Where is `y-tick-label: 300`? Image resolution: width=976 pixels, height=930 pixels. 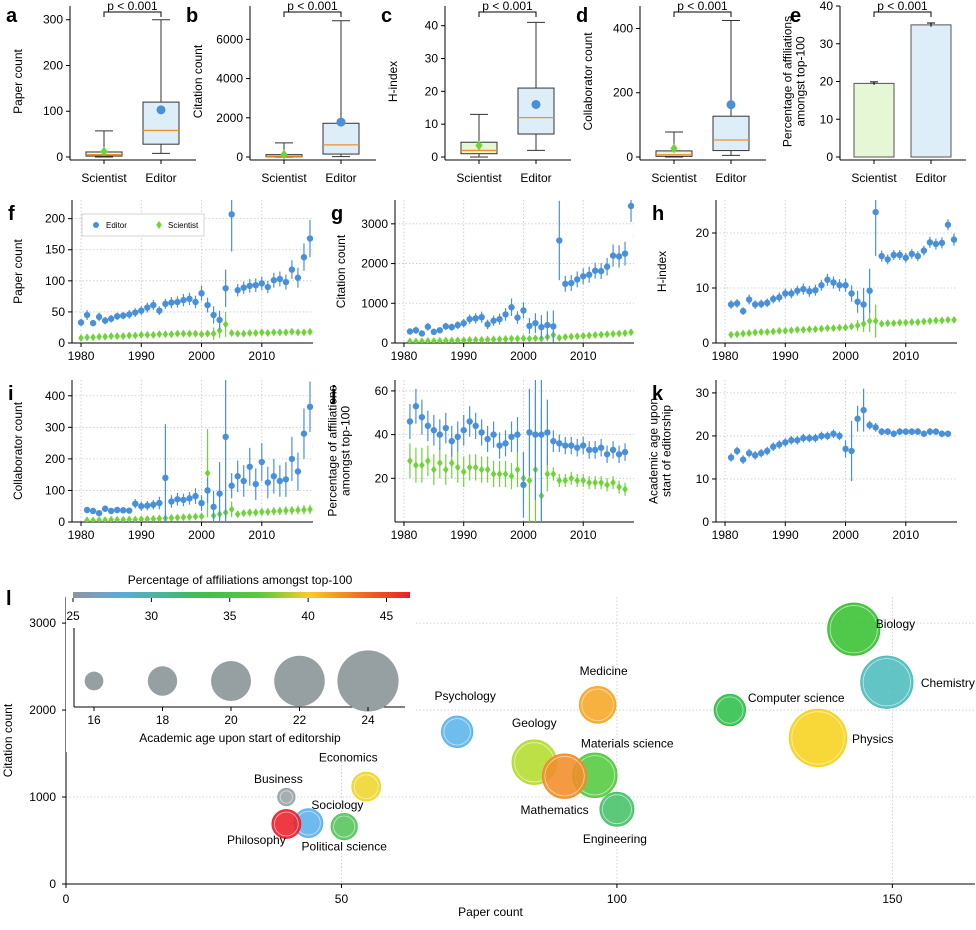 y-tick-label: 300 is located at coordinates (55, 427).